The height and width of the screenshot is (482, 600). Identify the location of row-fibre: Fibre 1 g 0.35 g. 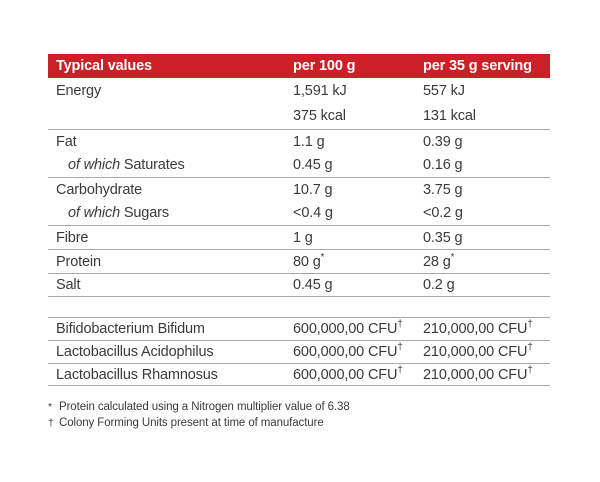
(299, 237).